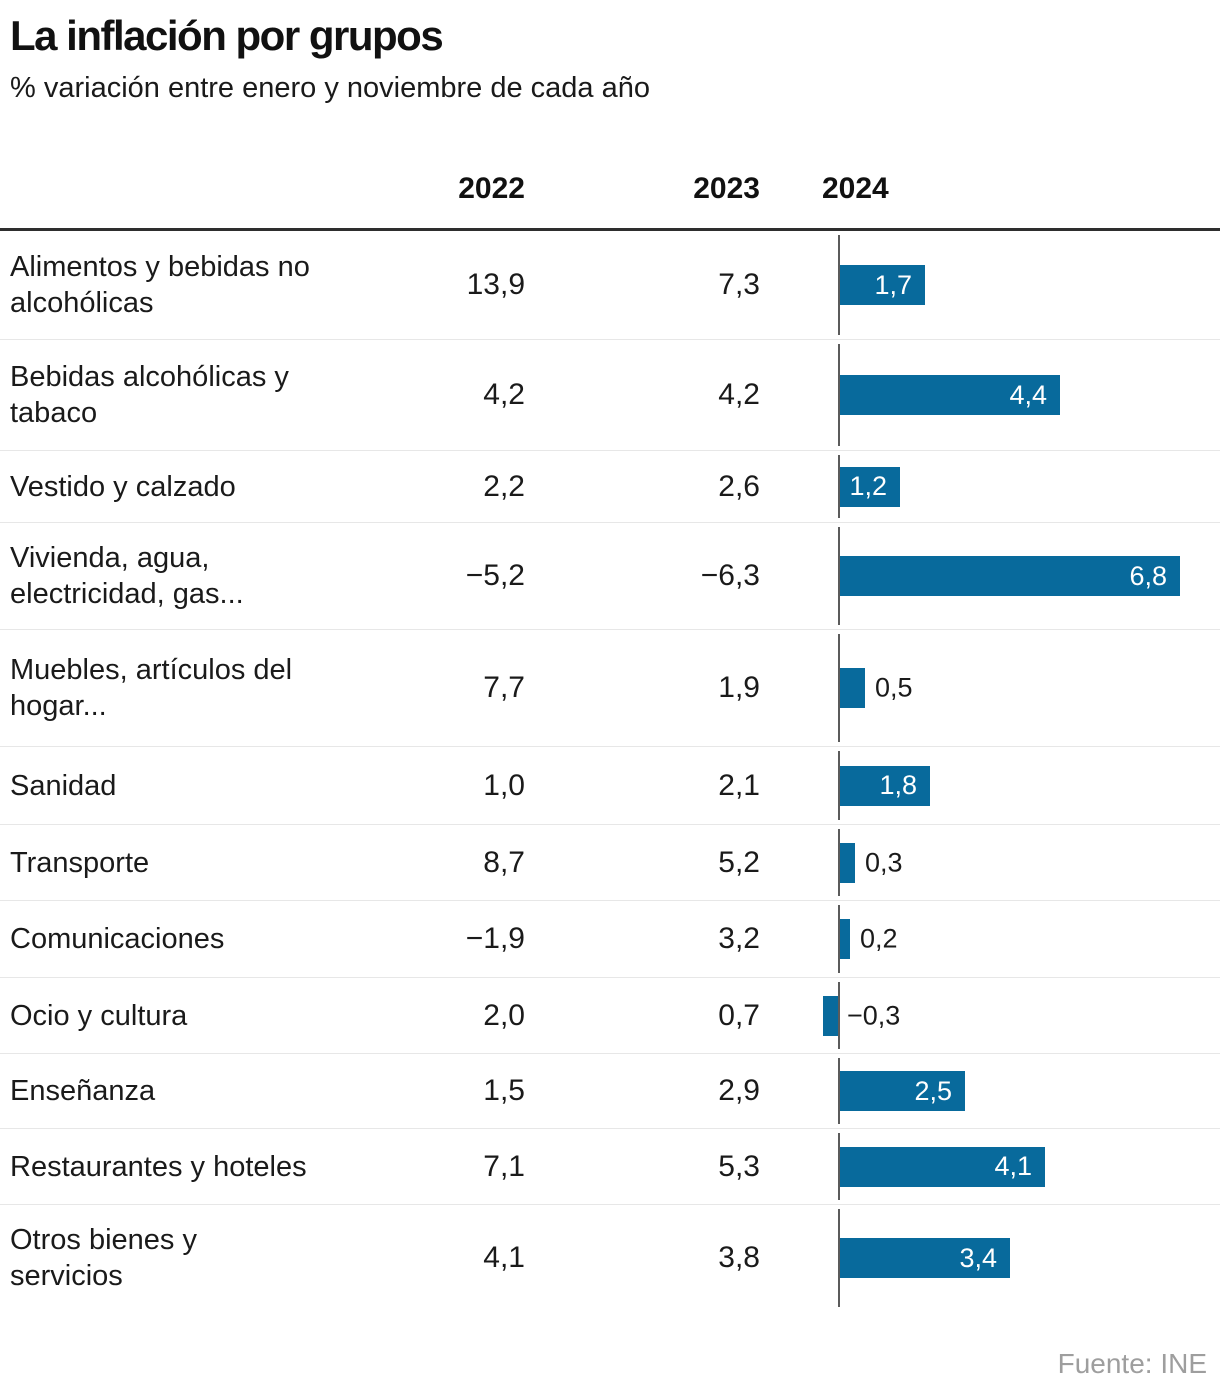 Image resolution: width=1220 pixels, height=1396 pixels. I want to click on bar-2024: 1,2, so click(870, 486).